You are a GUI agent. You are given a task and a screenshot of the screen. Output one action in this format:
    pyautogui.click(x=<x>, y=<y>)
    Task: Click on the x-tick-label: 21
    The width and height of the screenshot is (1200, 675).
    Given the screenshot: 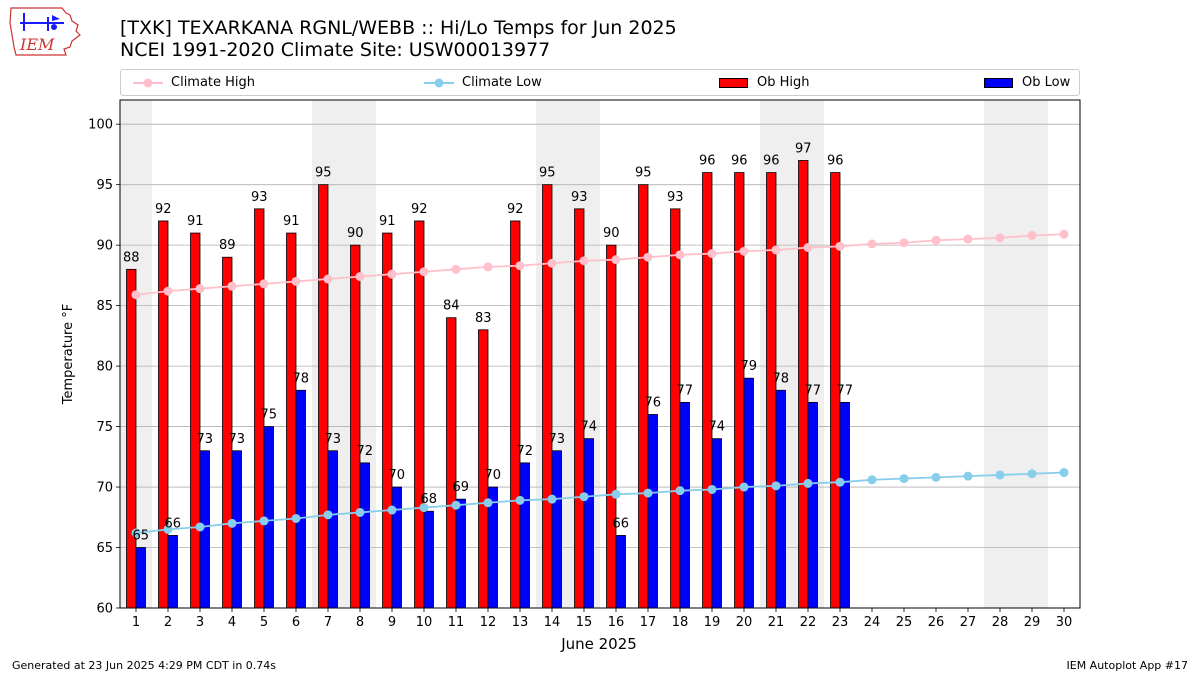 What is the action you would take?
    pyautogui.click(x=776, y=622)
    